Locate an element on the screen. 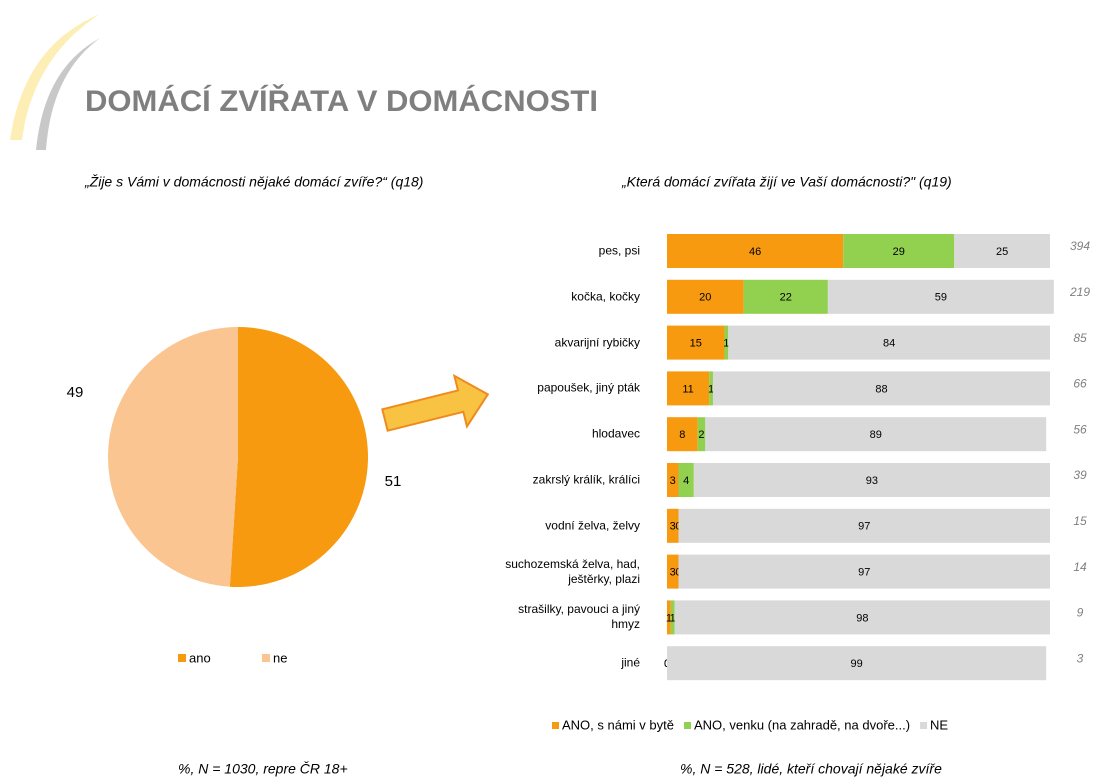 The height and width of the screenshot is (780, 1096). category-label: papoušek, jiný pták is located at coordinates (588, 387).